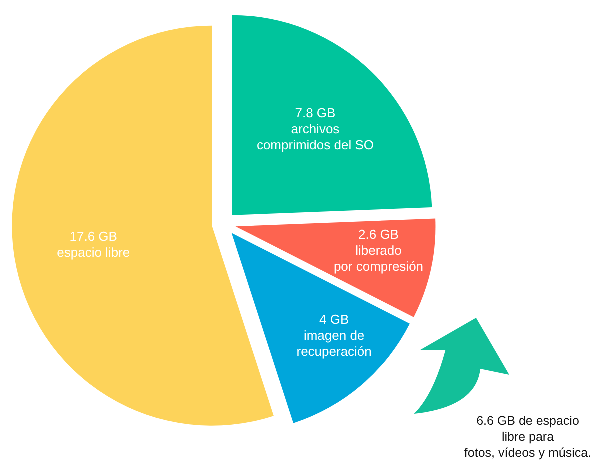 The height and width of the screenshot is (469, 600). Describe the element at coordinates (315, 112) in the screenshot. I see `data-label: 7.8 GB` at that location.